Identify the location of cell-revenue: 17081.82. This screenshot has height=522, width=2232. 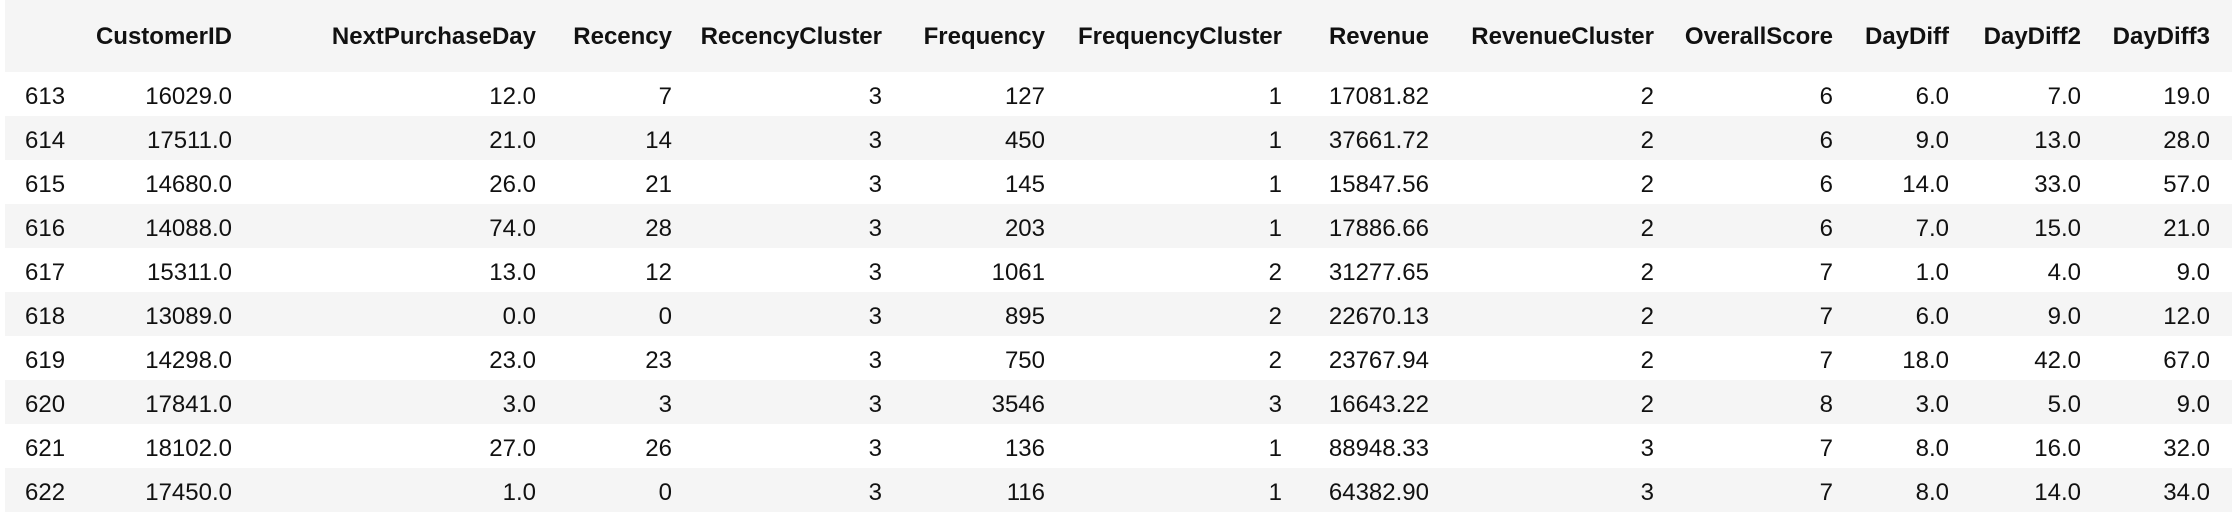
(1378, 96).